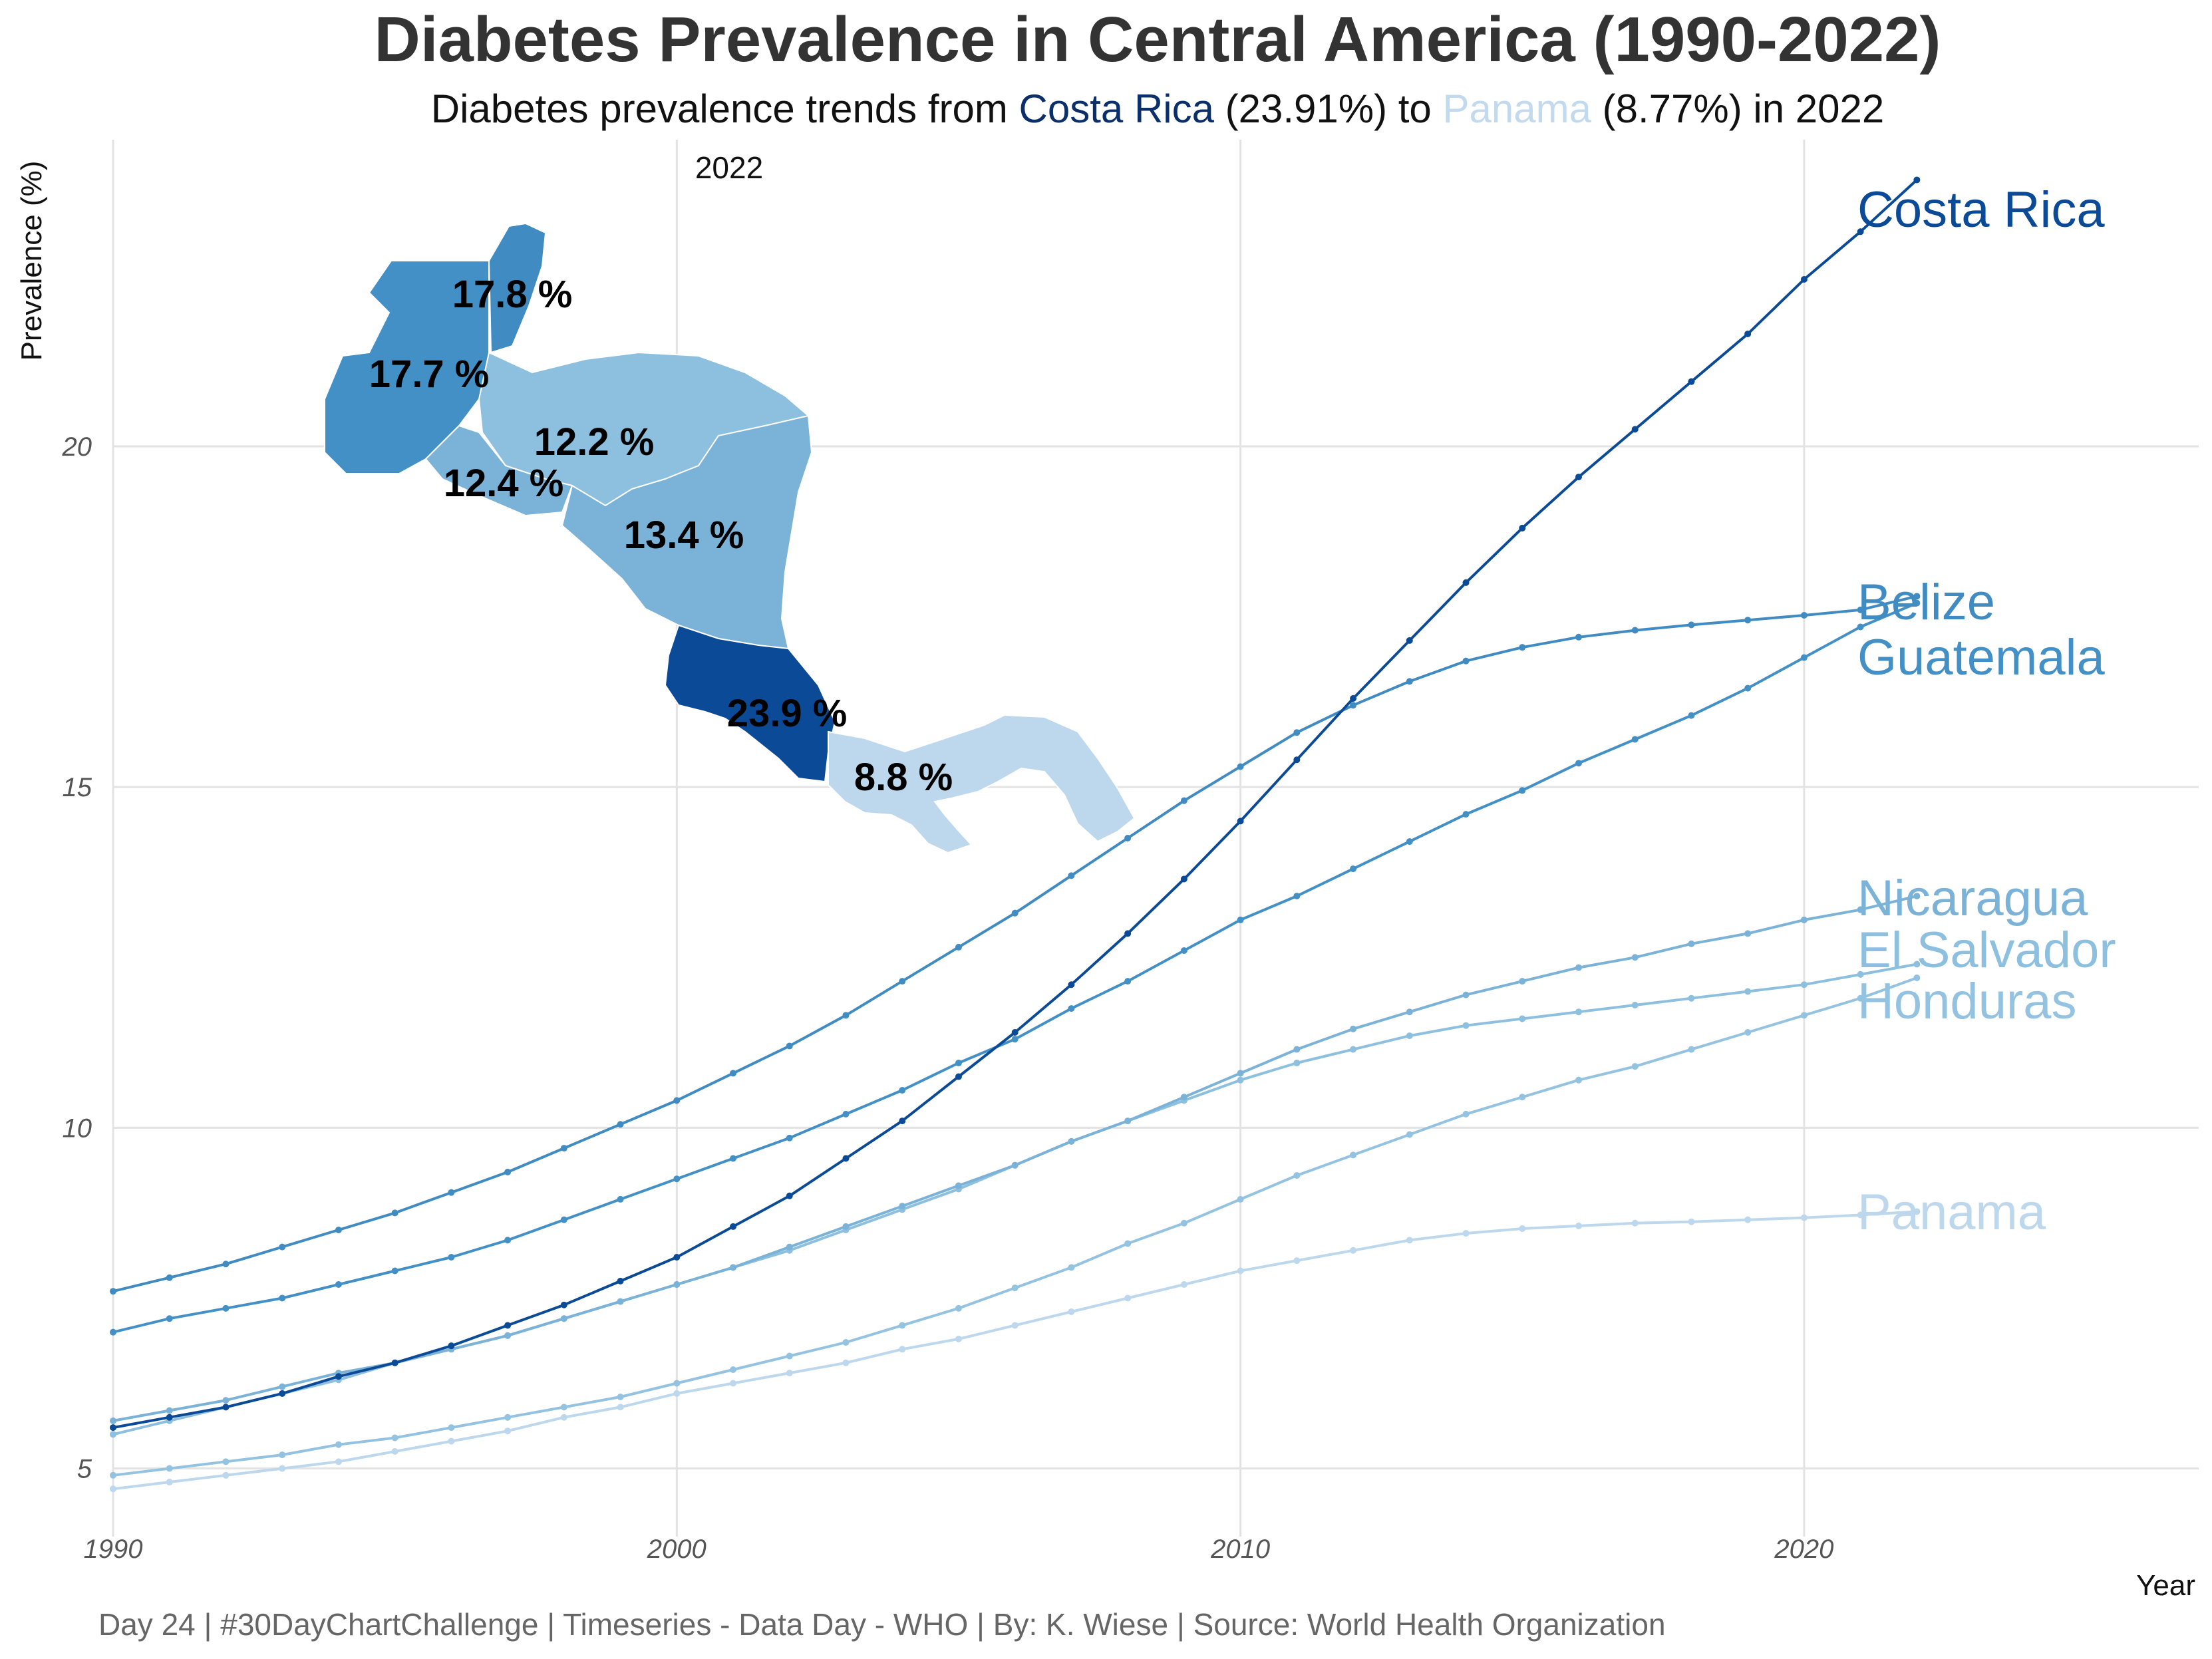 This screenshot has height=1659, width=2212. I want to click on map-costa-rica, so click(750, 704).